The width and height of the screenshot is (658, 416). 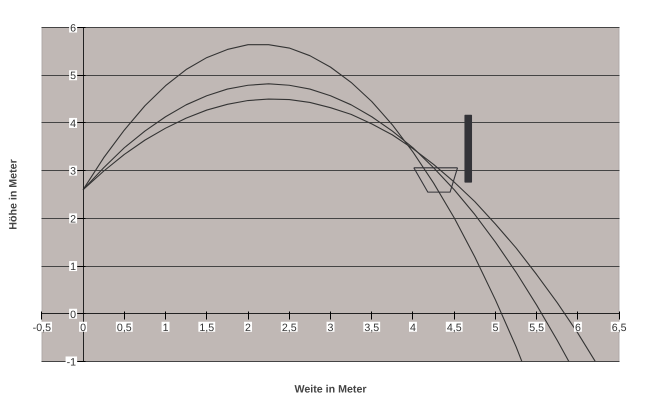 I want to click on y-tick-label: 1, so click(x=73, y=267).